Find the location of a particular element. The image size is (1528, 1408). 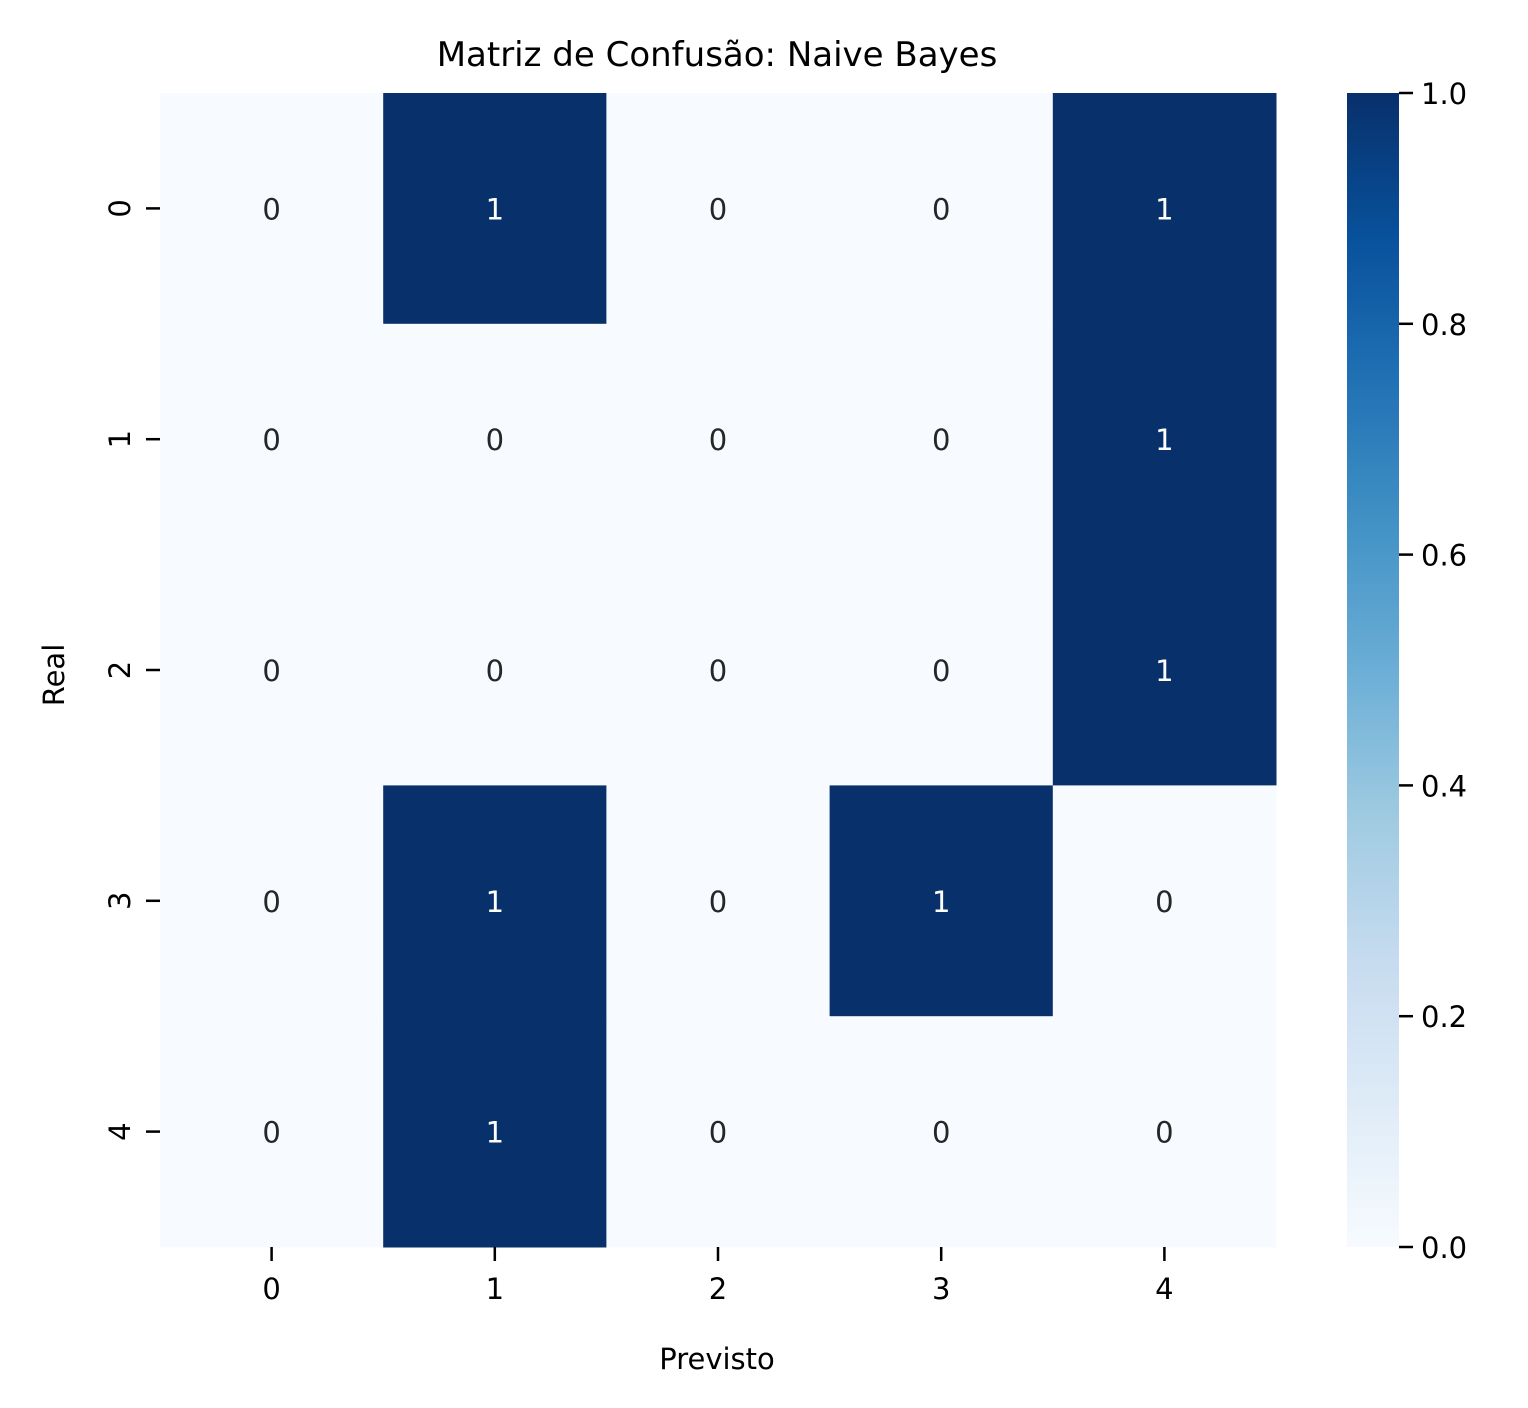

heatmap-cell-r1-c3 is located at coordinates (941, 439).